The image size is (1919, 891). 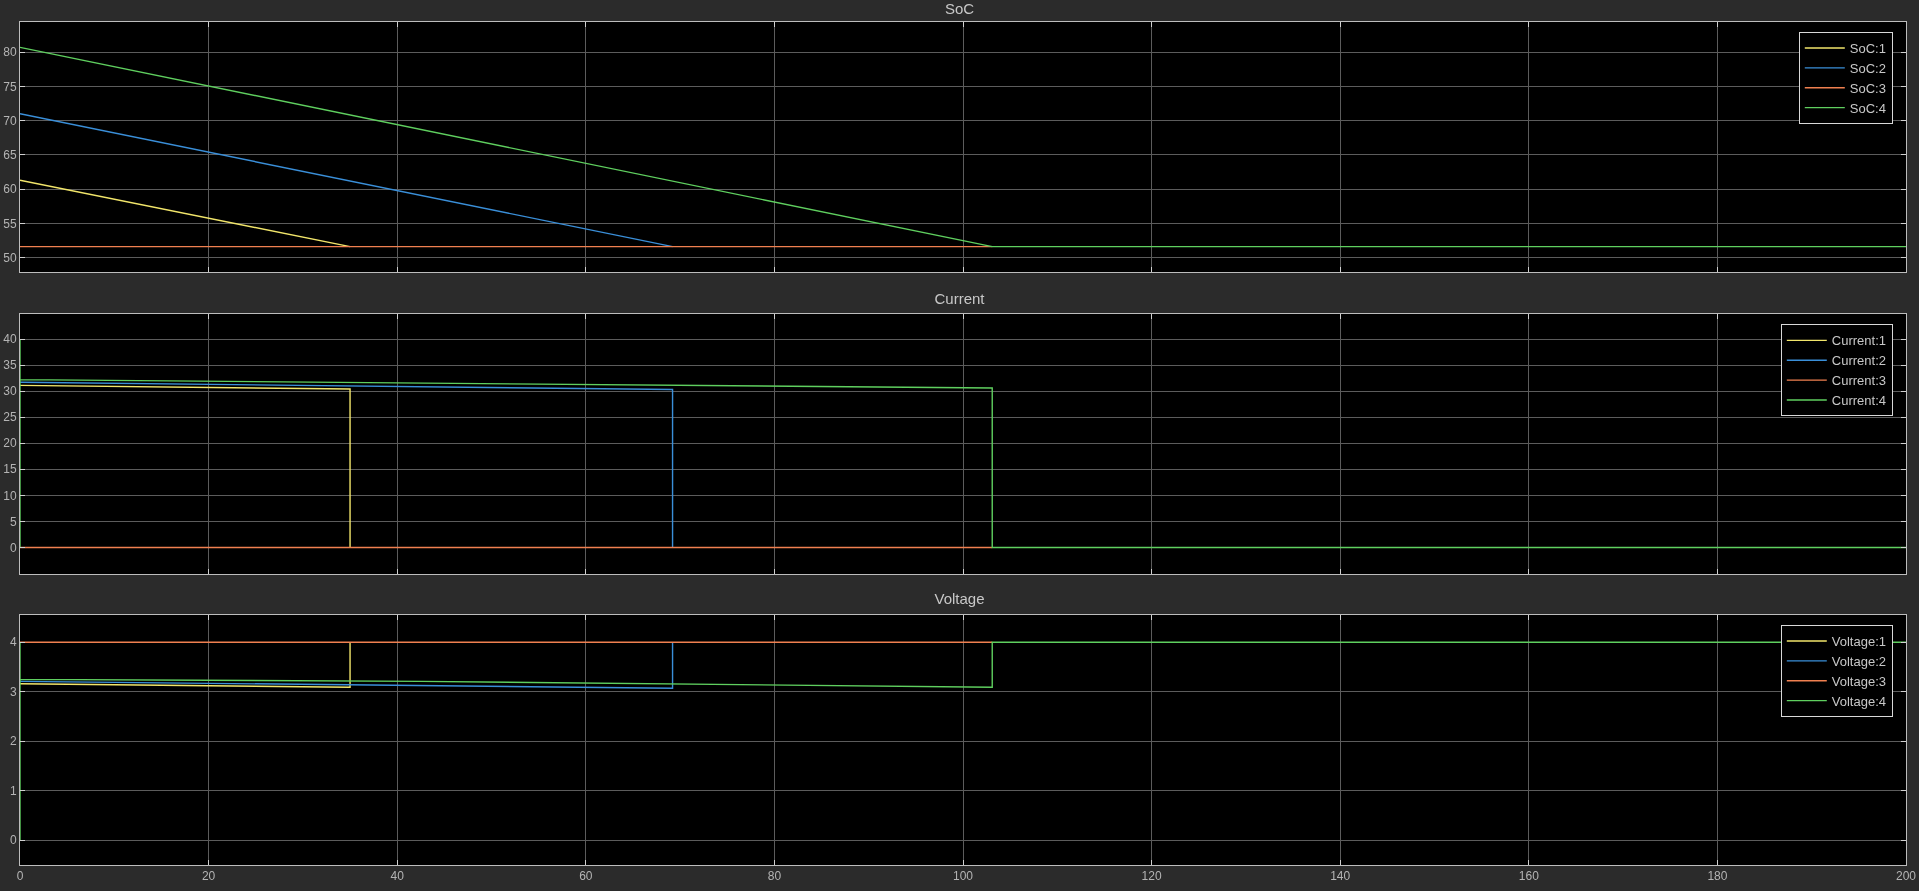 I want to click on x-tick-label: 120, so click(x=1151, y=876).